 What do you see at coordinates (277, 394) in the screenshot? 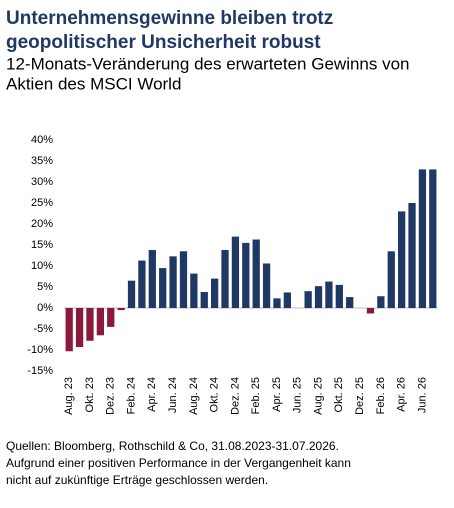
I see `x-tick-label: Apr. 25` at bounding box center [277, 394].